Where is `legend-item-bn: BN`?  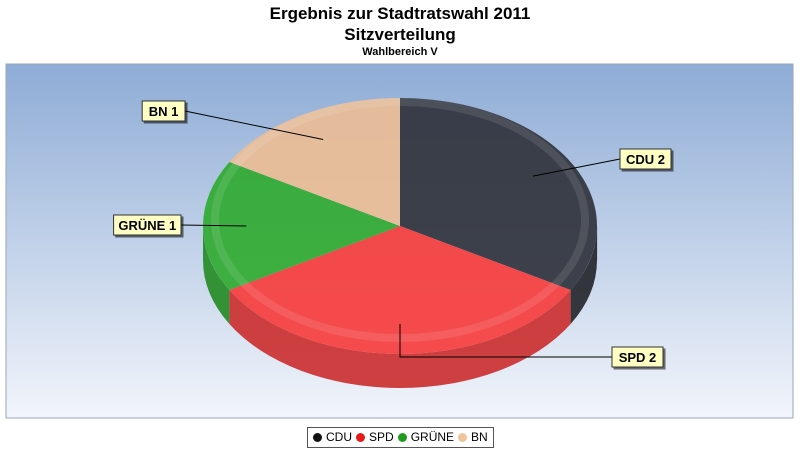 legend-item-bn: BN is located at coordinates (473, 437).